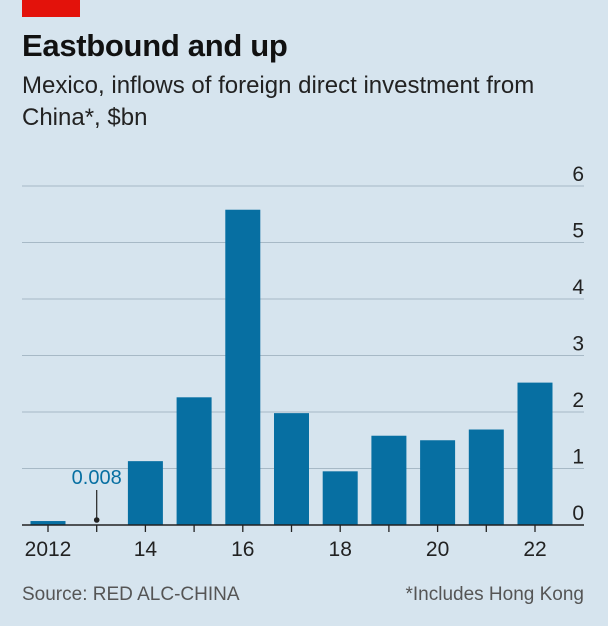  Describe the element at coordinates (146, 549) in the screenshot. I see `x-tick-label: 14` at that location.